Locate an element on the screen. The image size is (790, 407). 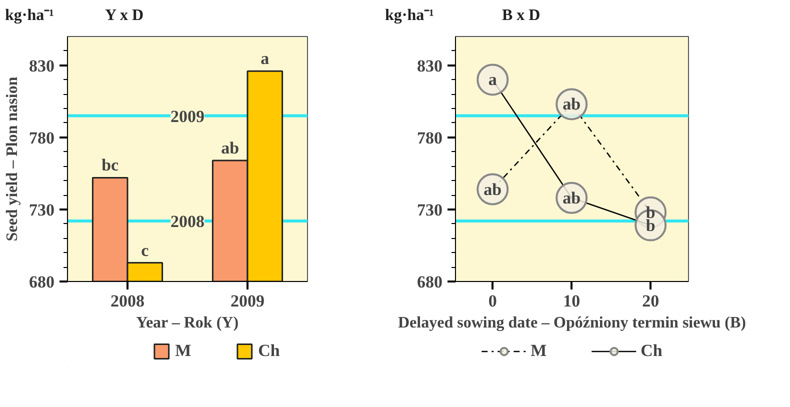
x-tick-label: 20 is located at coordinates (651, 301).